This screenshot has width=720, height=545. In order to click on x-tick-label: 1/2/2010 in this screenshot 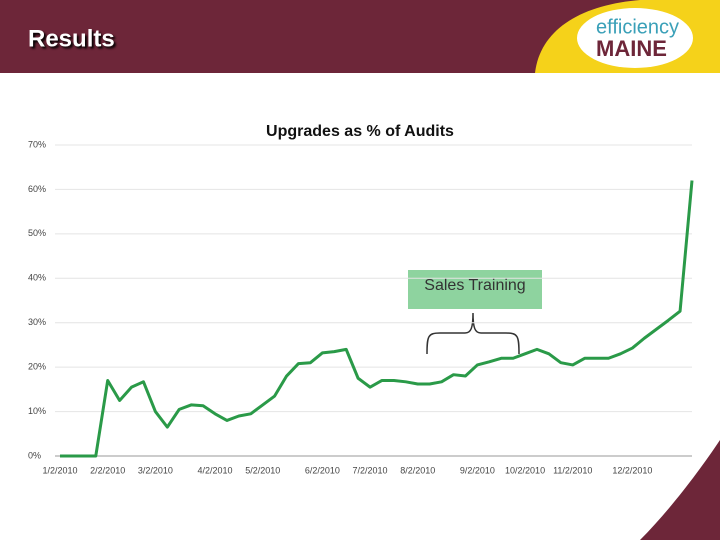, I will do `click(59, 470)`.